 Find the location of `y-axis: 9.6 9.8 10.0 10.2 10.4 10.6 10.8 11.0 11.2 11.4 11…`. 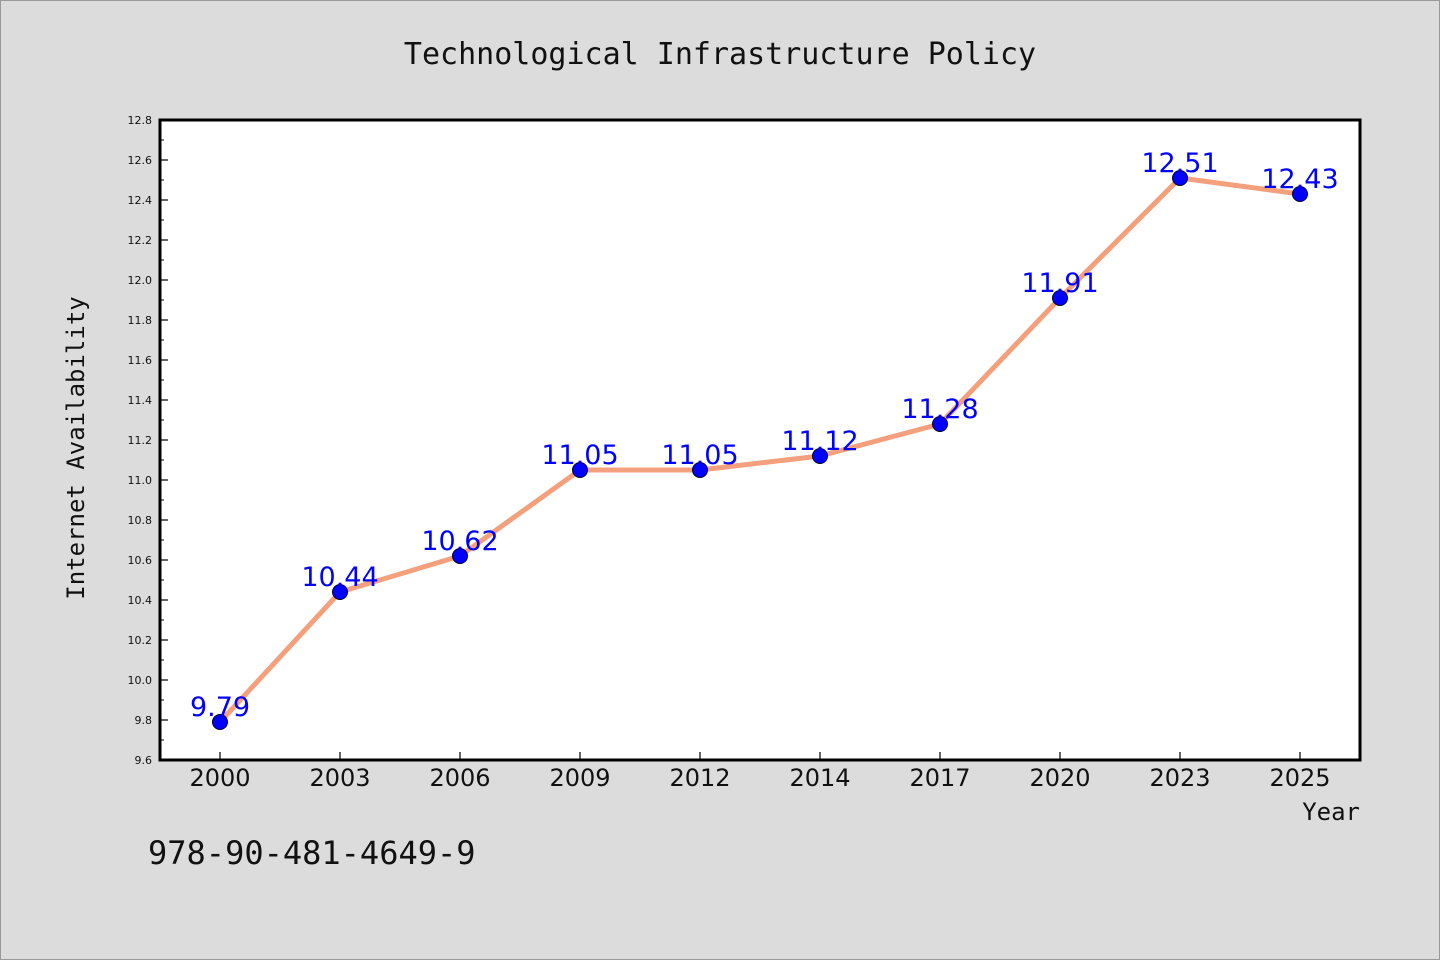

y-axis: 9.6 9.8 10.0 10.2 10.4 10.6 10.8 11.0 11.2 11.4 11… is located at coordinates (148, 440).